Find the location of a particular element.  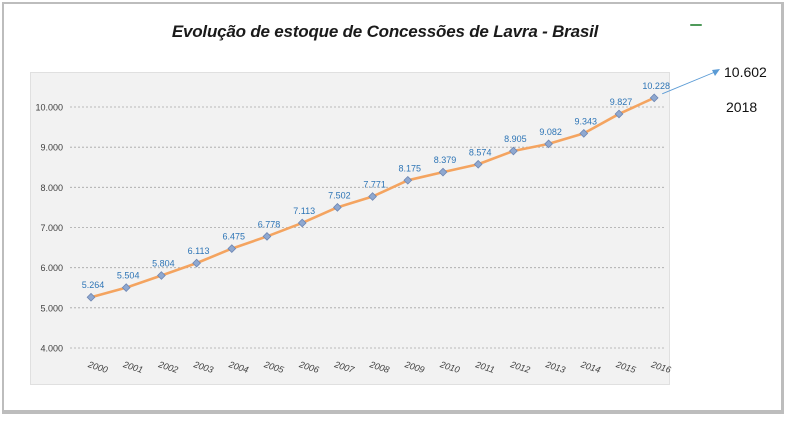

x-tick-label: 2001 is located at coordinates (132, 367).